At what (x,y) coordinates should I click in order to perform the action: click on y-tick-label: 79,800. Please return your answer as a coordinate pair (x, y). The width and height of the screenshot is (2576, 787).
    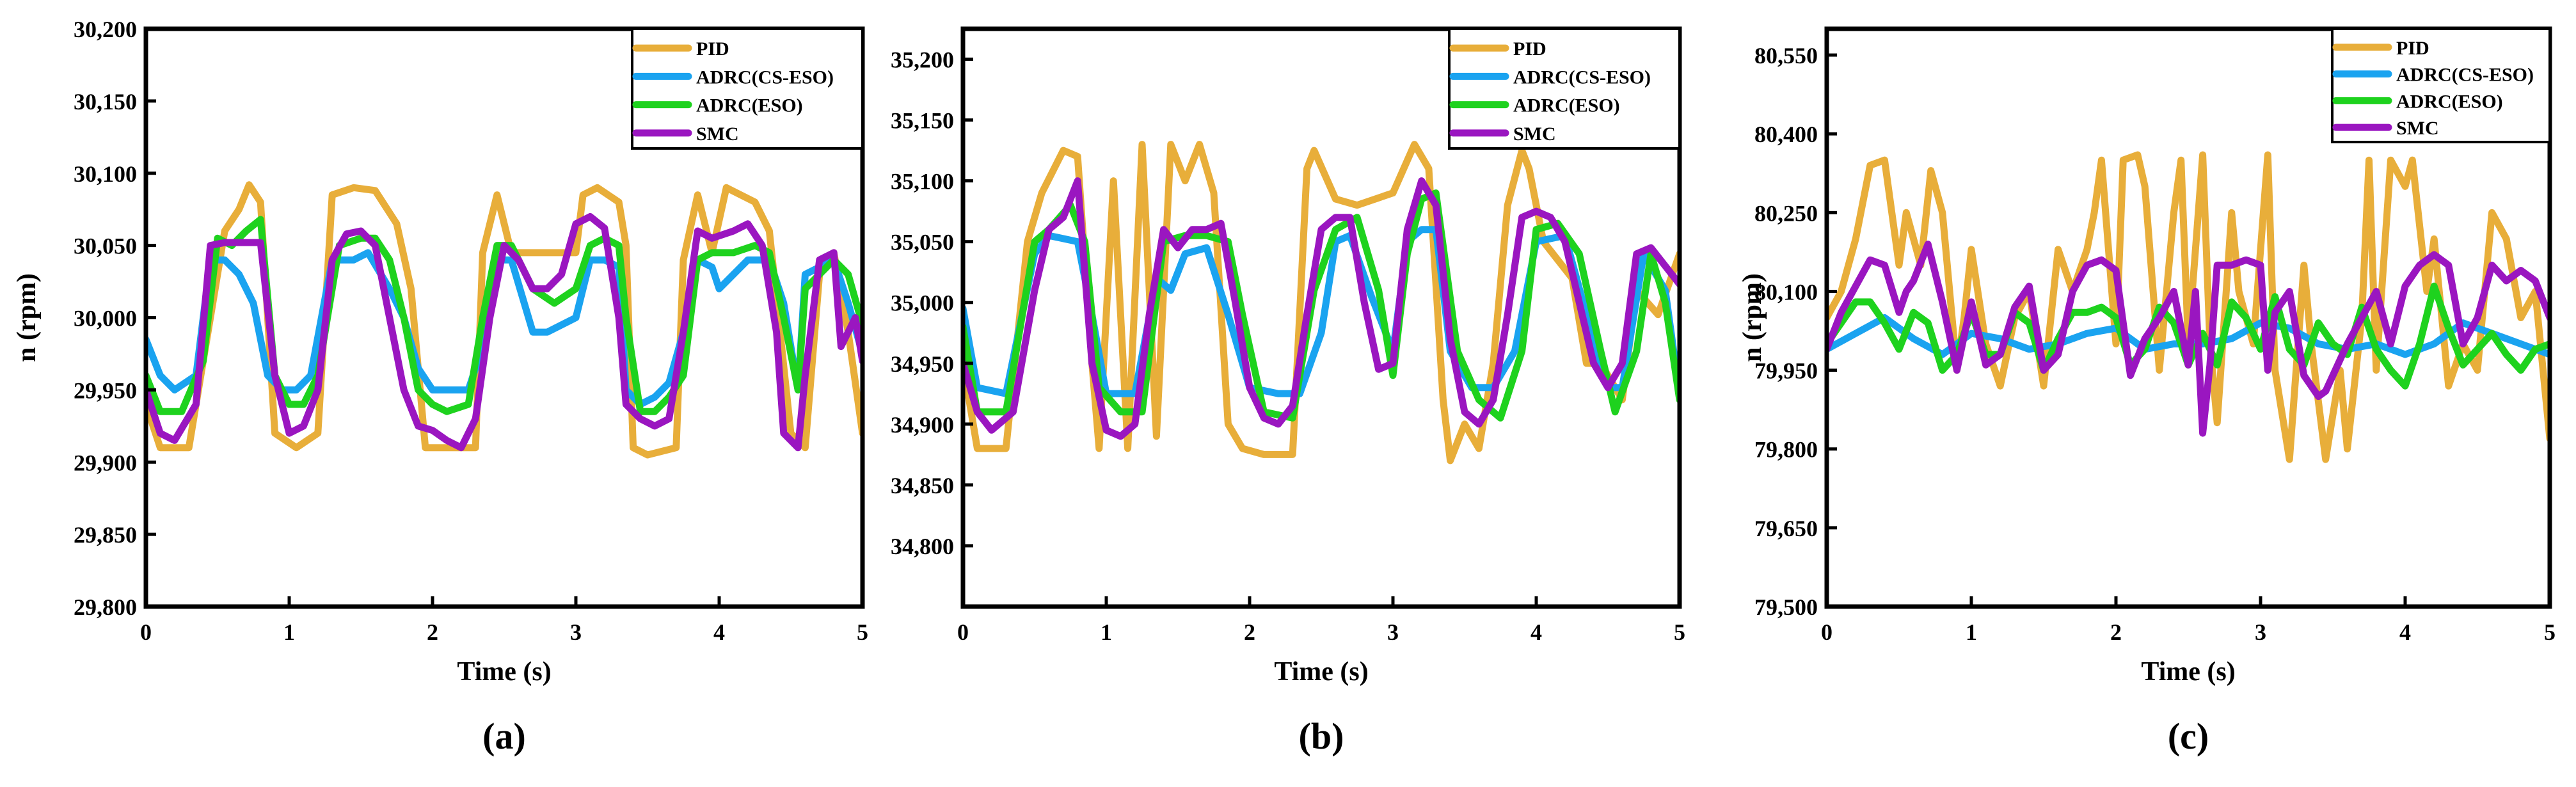
    Looking at the image, I should click on (1786, 450).